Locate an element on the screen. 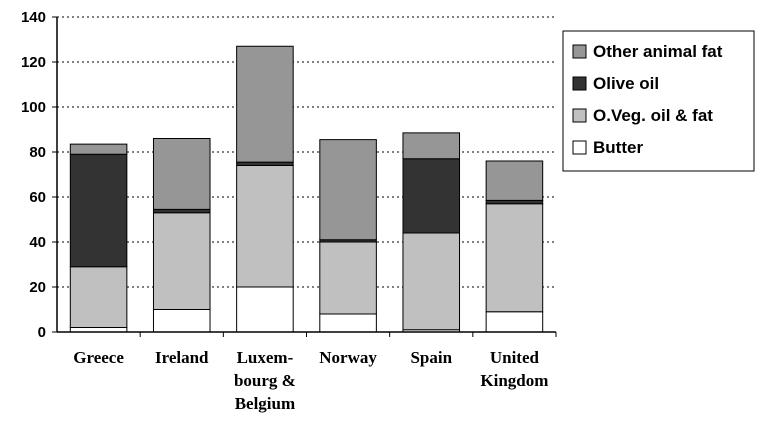  y-axis-ticks: 0 20 40 60 80 100 120 140 is located at coordinates (39, 175).